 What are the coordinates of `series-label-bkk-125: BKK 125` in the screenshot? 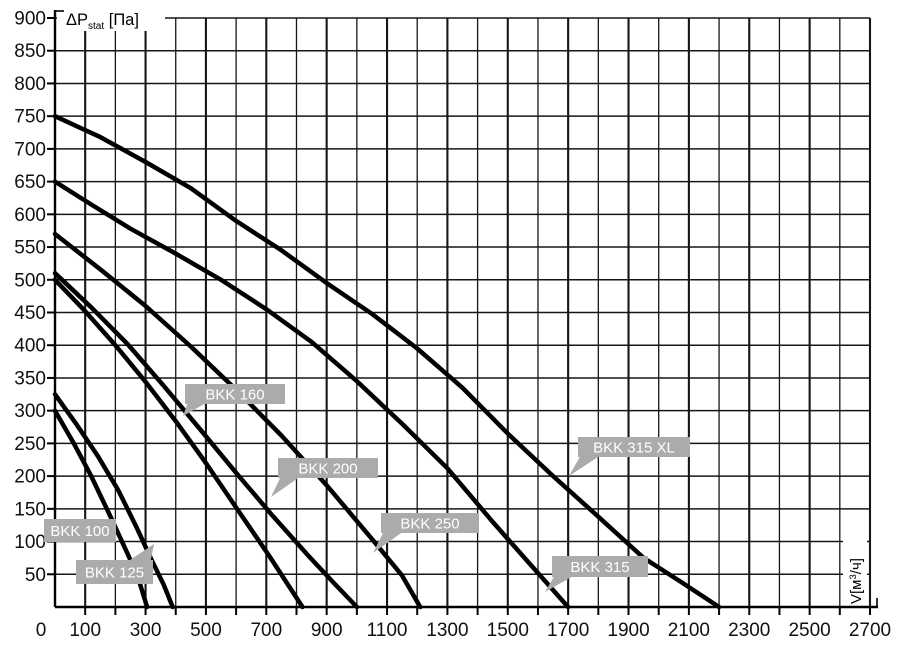 It's located at (115, 564).